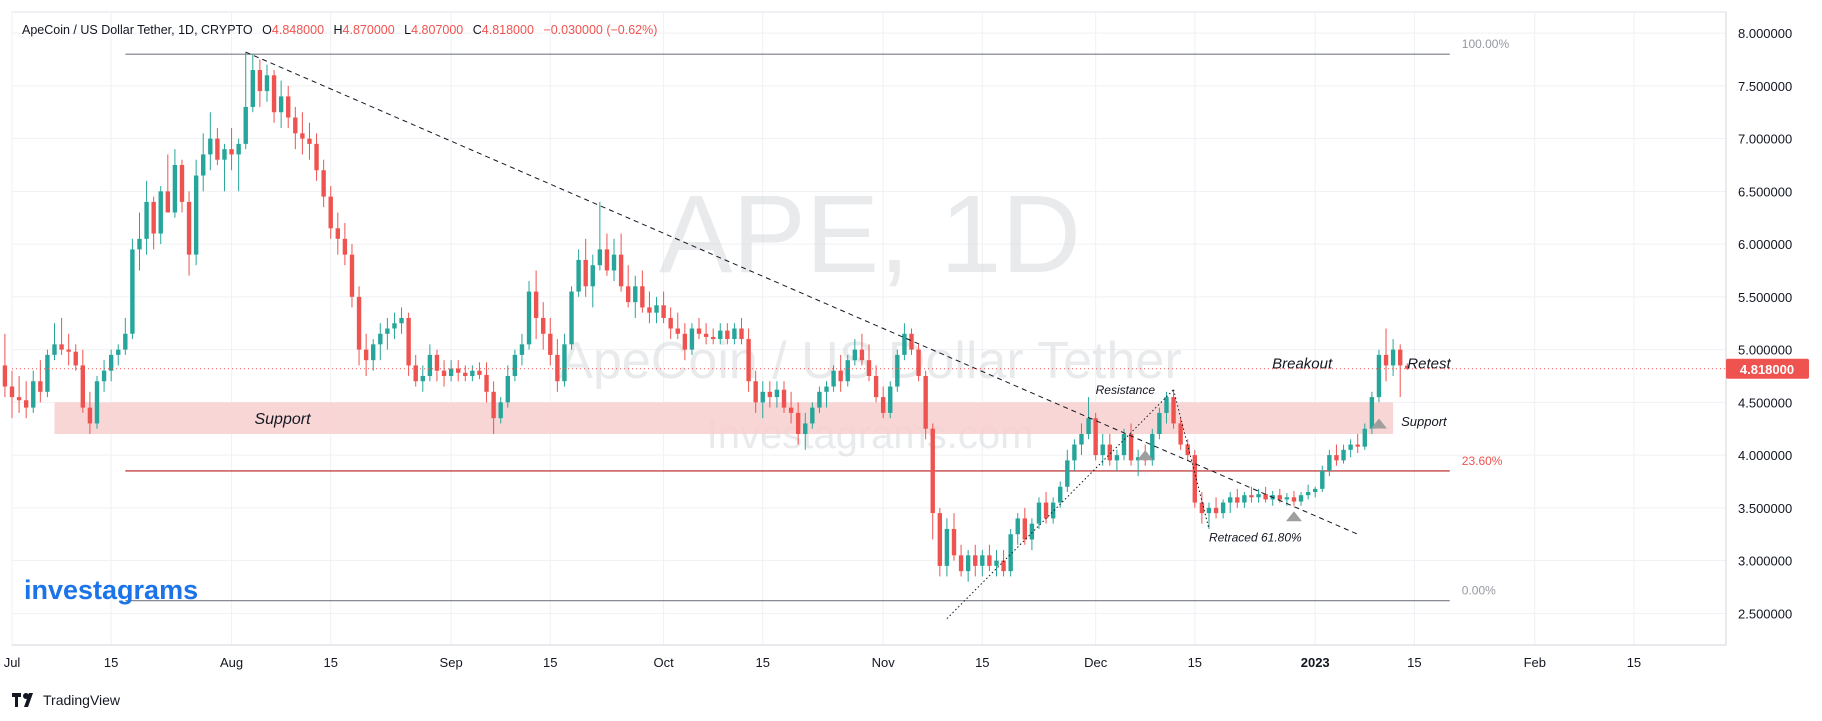  I want to click on y-tick-label: 7.000000, so click(1765, 139).